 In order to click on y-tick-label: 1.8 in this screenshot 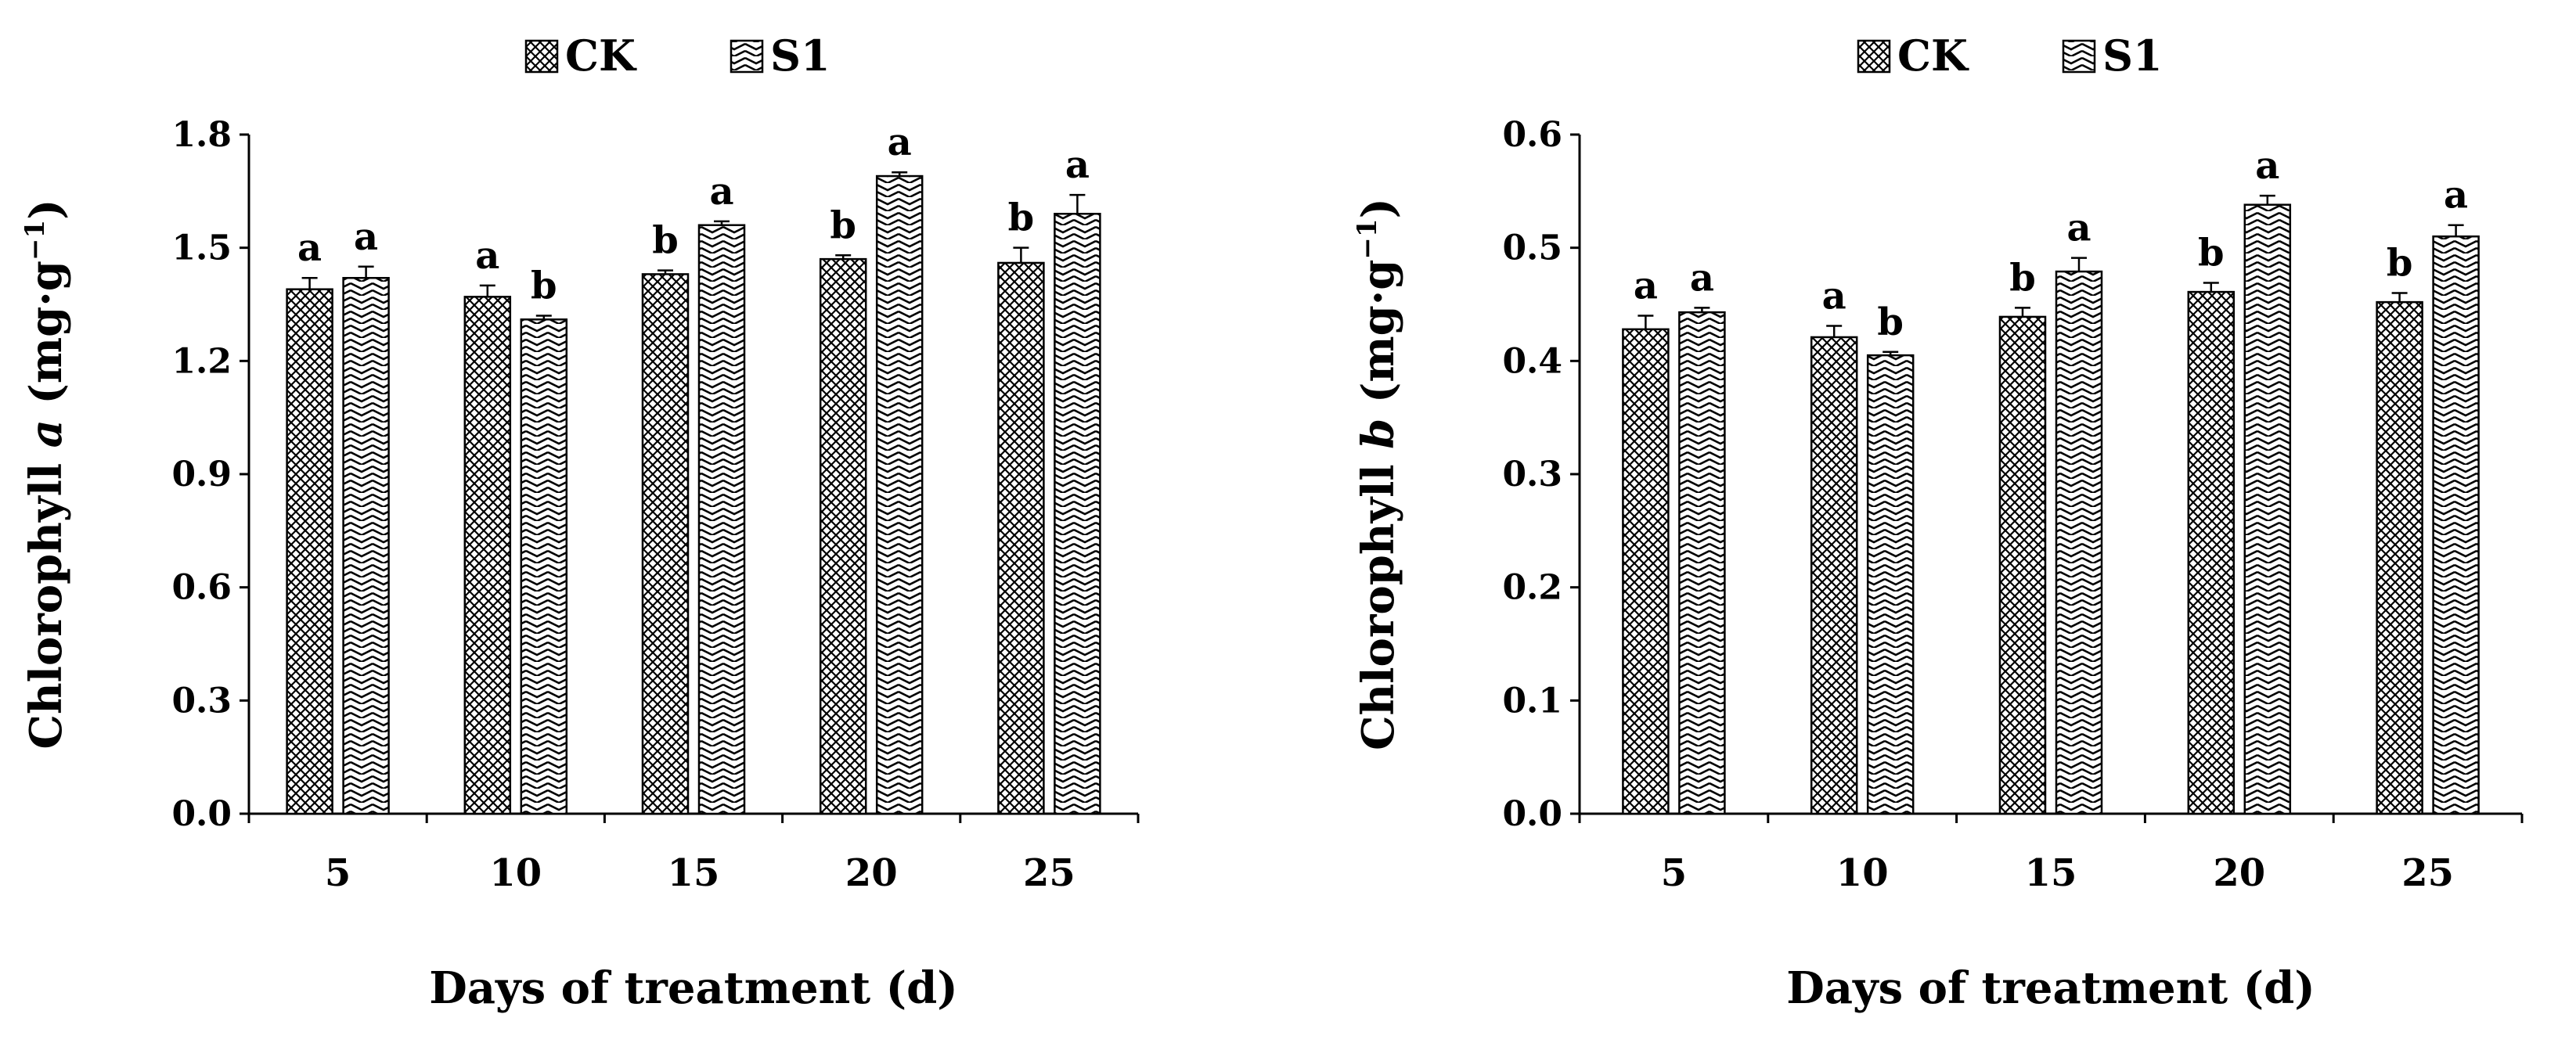, I will do `click(201, 135)`.